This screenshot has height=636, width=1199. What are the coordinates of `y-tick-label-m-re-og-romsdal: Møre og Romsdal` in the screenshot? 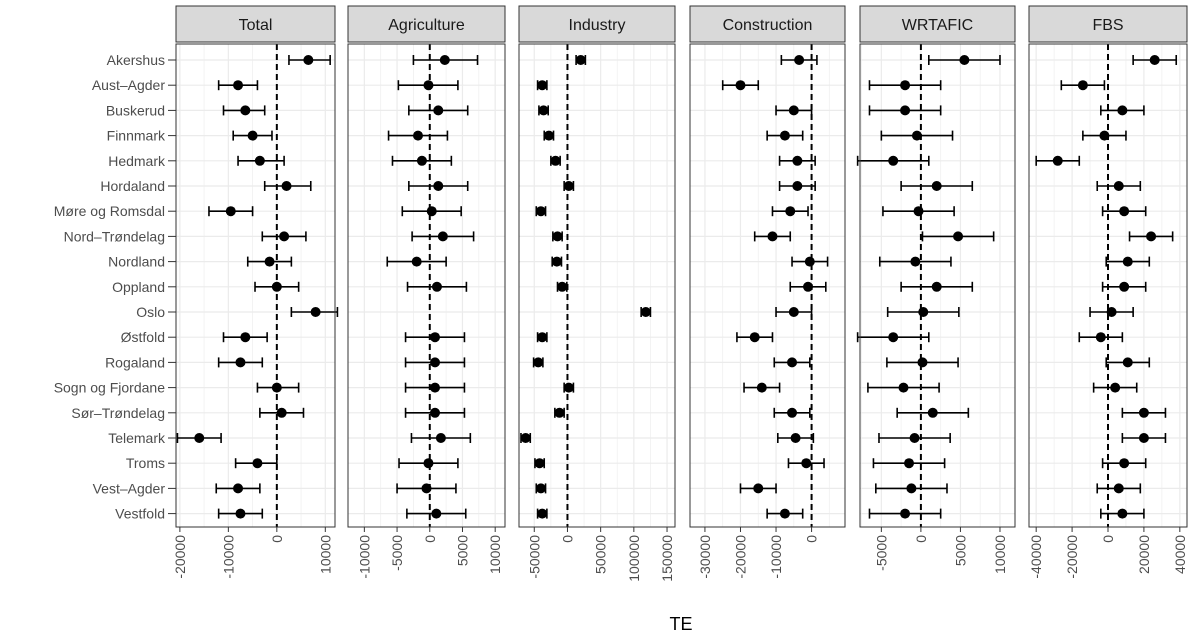 It's located at (109, 211).